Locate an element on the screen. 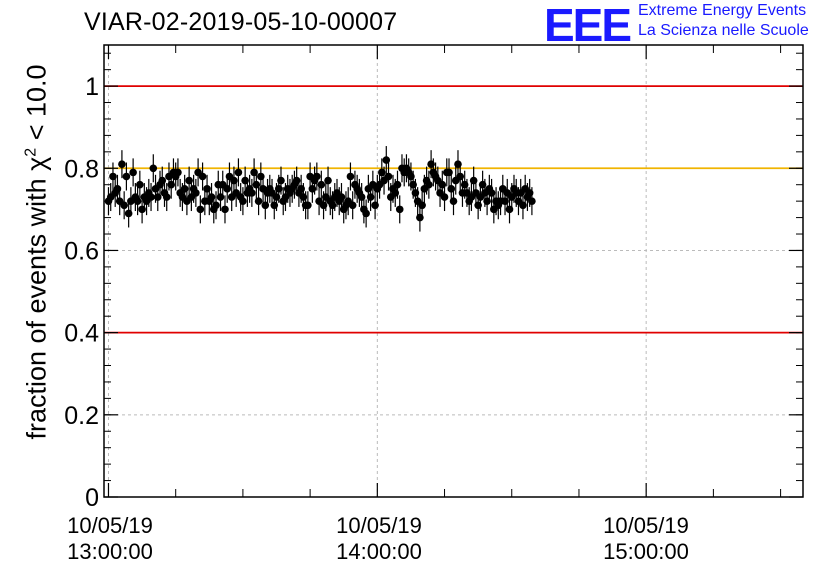 The image size is (836, 572). chart-title: VIAR-02-2019-05-10-00007 is located at coordinates (241, 22).